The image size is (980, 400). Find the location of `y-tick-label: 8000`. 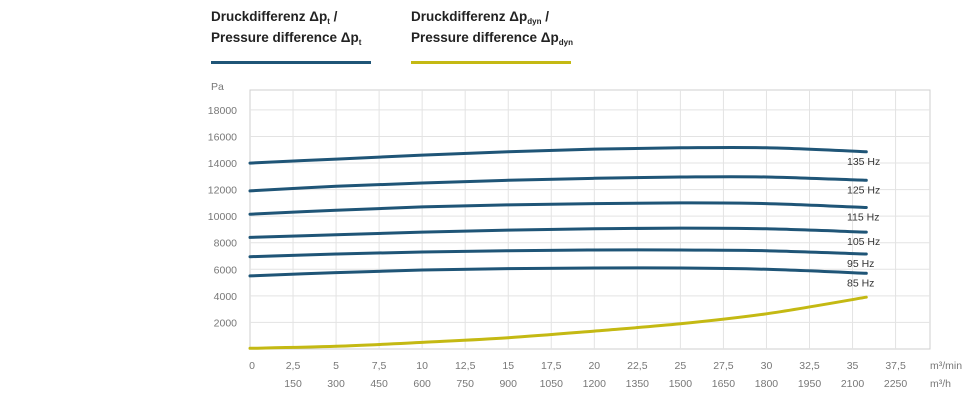

y-tick-label: 8000 is located at coordinates (226, 244).